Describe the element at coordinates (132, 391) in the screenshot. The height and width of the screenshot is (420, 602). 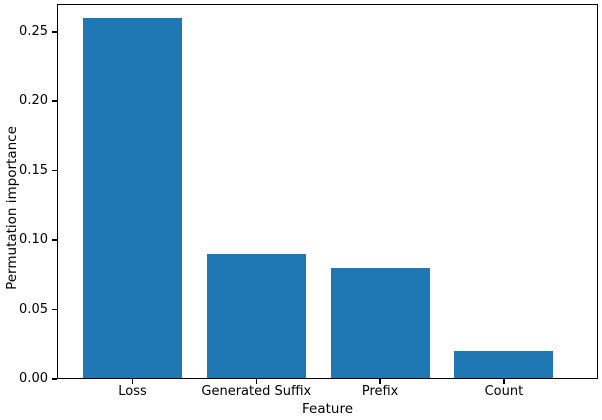
I see `x-tick-label: Loss` at that location.